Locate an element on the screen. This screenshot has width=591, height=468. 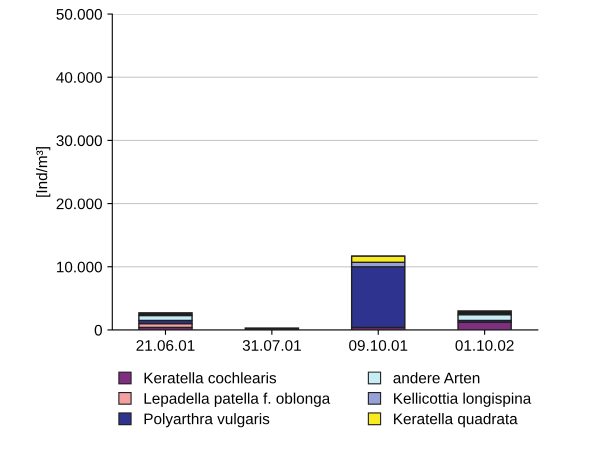
legend-label: Polyarthra vulgaris is located at coordinates (207, 420).